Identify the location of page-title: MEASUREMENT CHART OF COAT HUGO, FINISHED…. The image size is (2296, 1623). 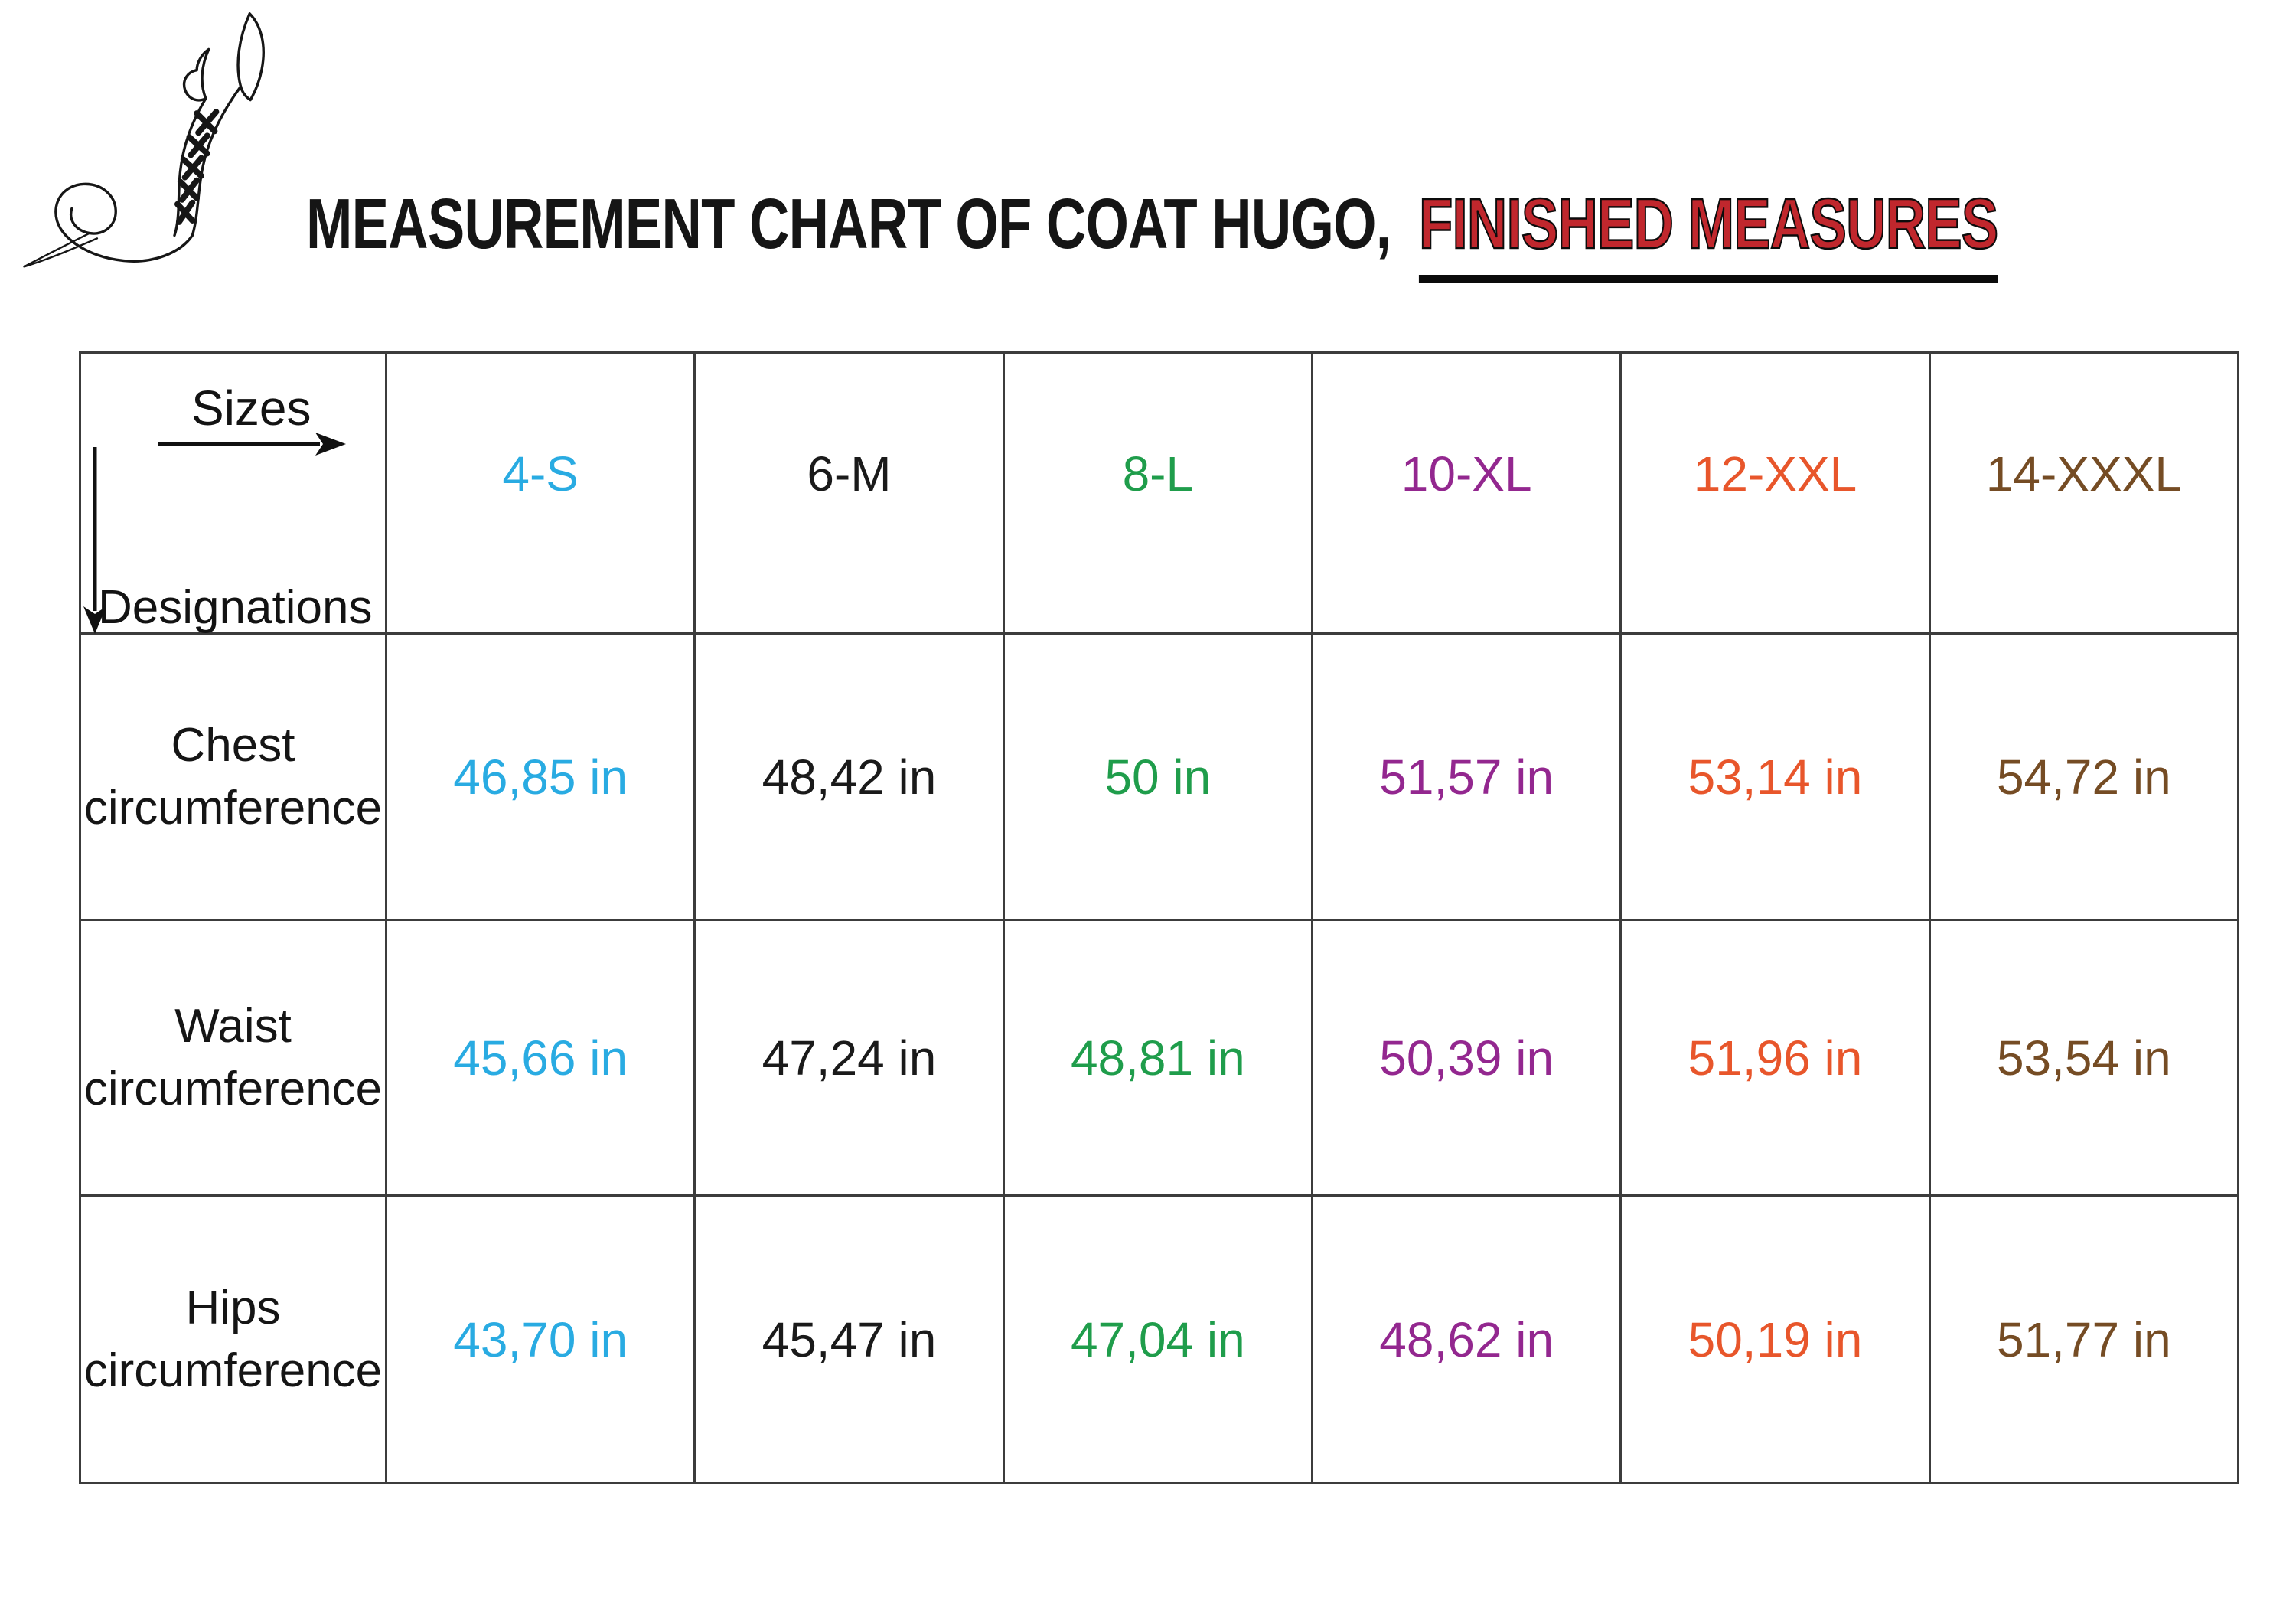
(1152, 235).